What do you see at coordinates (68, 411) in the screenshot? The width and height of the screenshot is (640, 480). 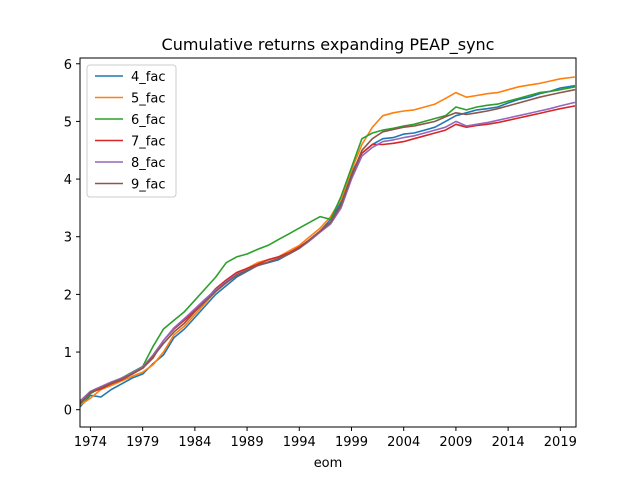 I see `y-tick-label: 0` at bounding box center [68, 411].